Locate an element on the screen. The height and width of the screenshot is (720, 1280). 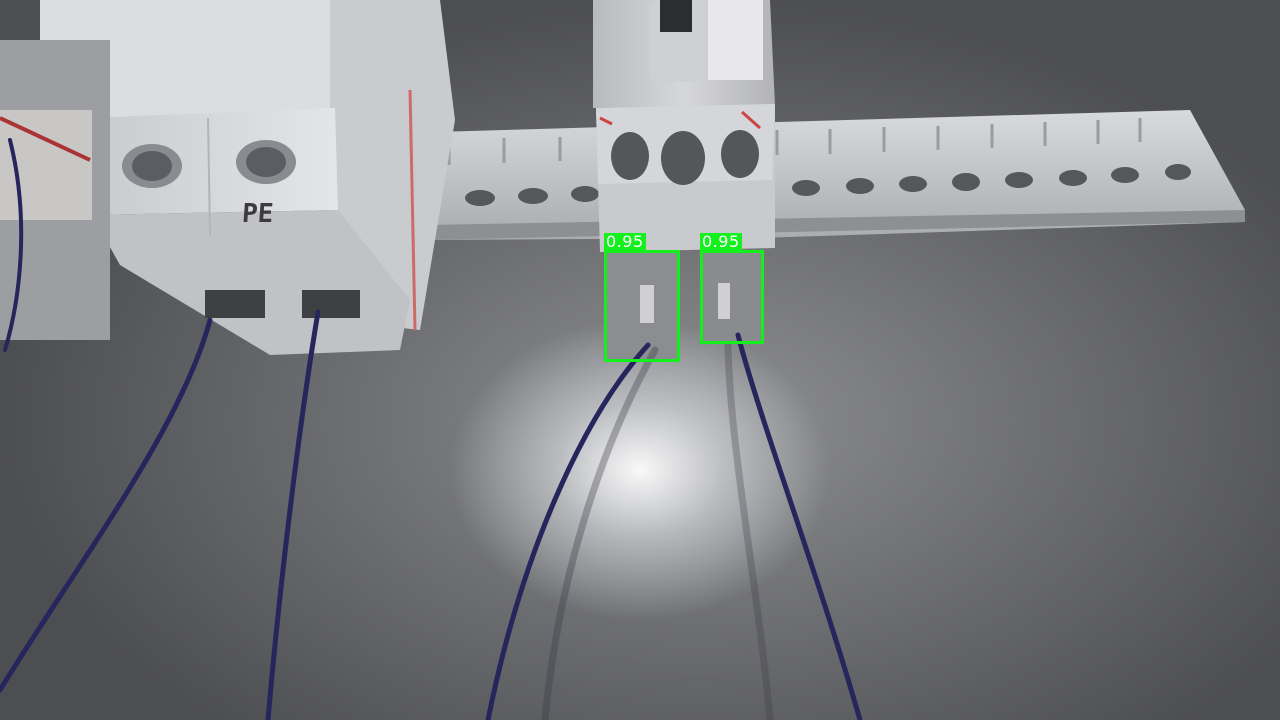
pe-terminal-label: PE is located at coordinates (257, 214).